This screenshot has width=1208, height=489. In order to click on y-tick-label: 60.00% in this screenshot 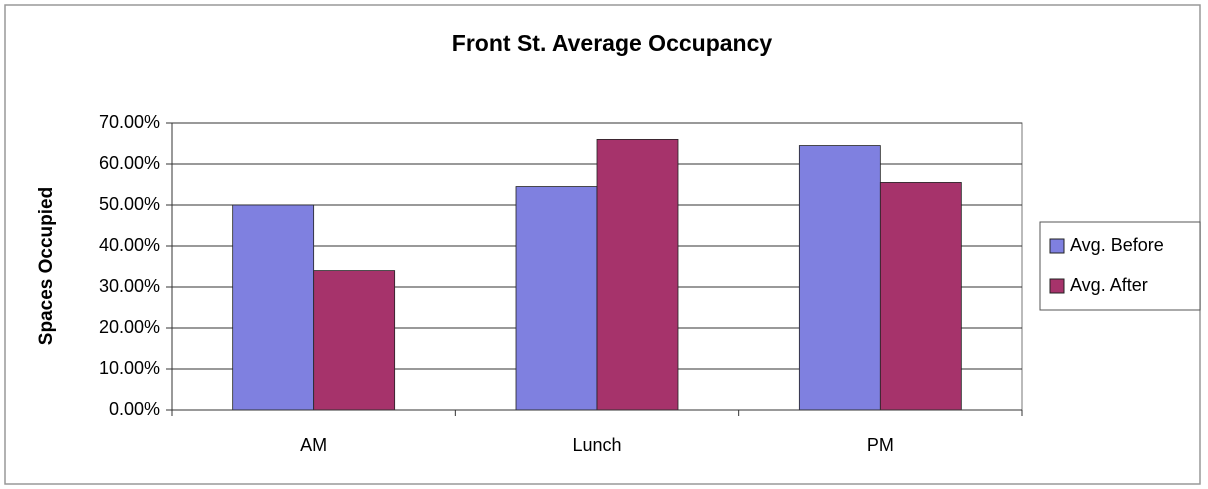, I will do `click(129, 163)`.